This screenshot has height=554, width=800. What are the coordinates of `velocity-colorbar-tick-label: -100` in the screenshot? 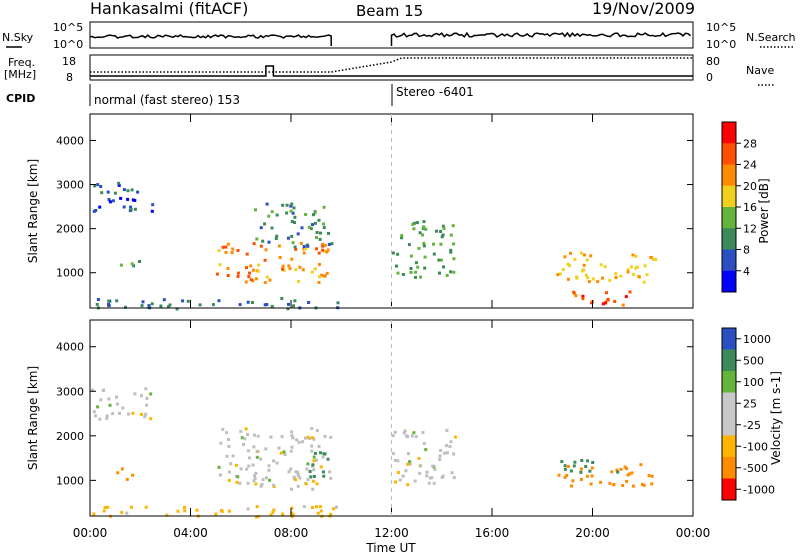 It's located at (755, 446).